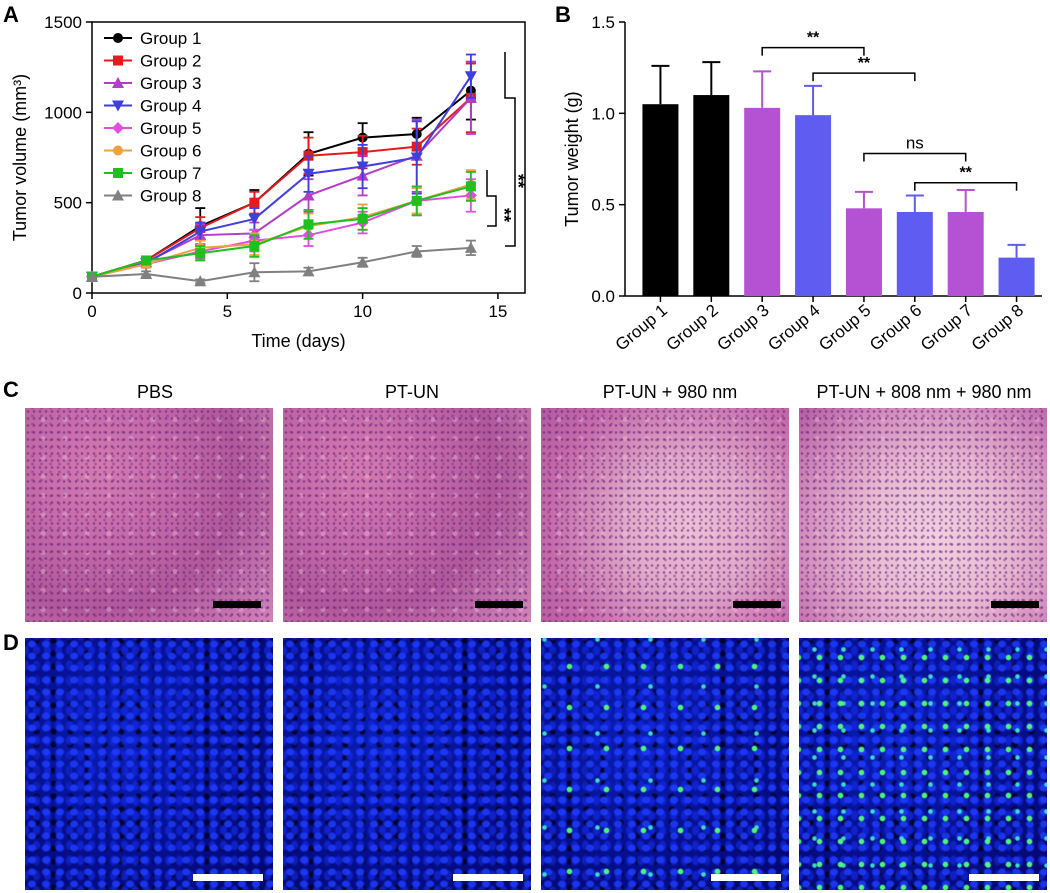 This screenshot has width=1050, height=893. Describe the element at coordinates (63, 22) in the screenshot. I see `y-tick-label: 1500` at that location.